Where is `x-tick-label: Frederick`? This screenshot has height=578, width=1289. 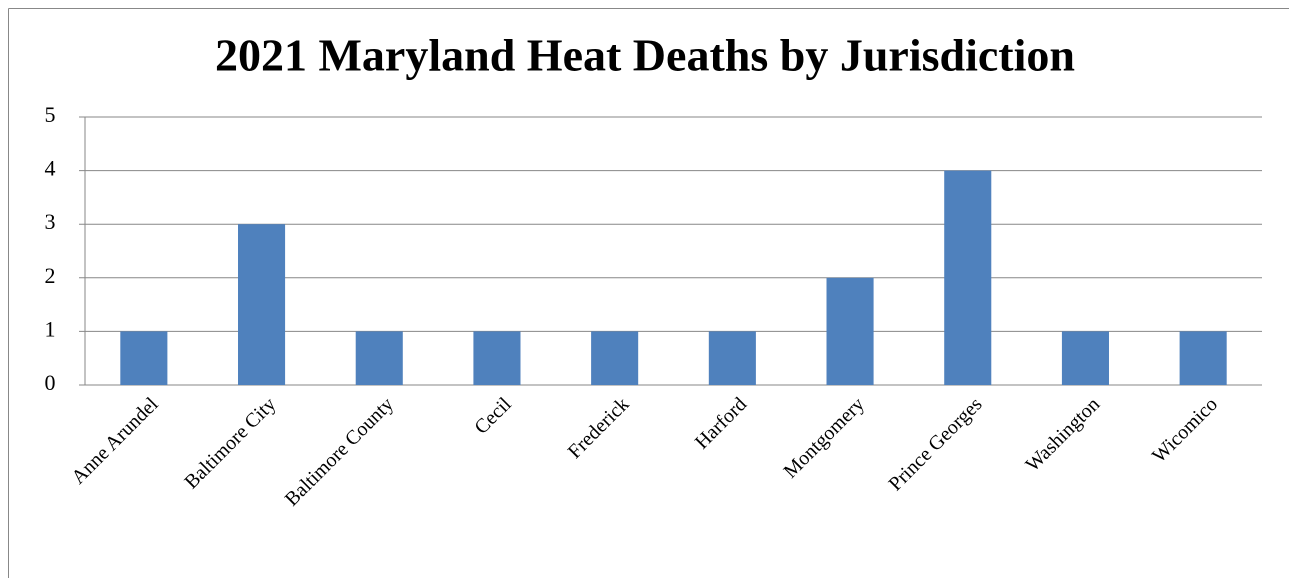 x-tick-label: Frederick is located at coordinates (599, 428).